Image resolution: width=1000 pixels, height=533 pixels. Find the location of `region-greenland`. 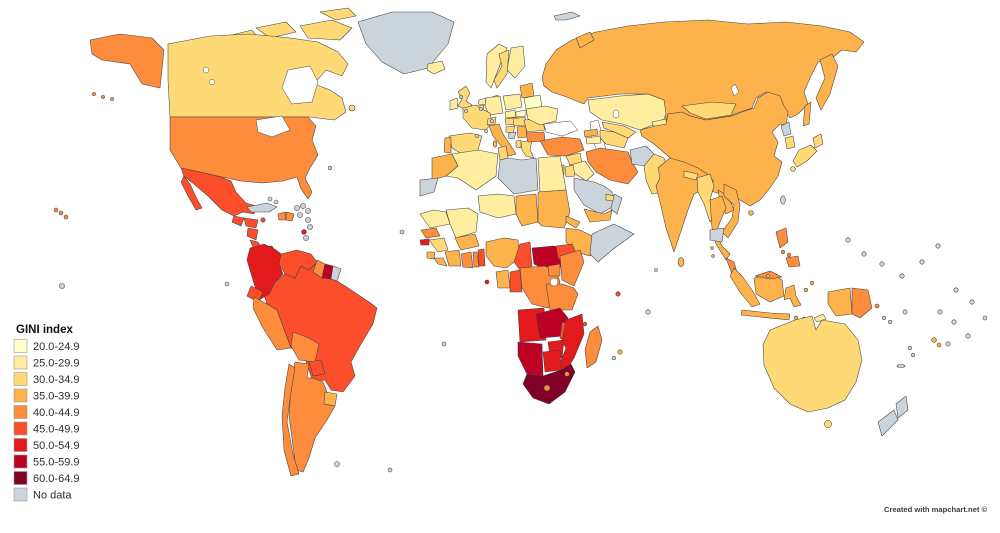

region-greenland is located at coordinates (406, 43).